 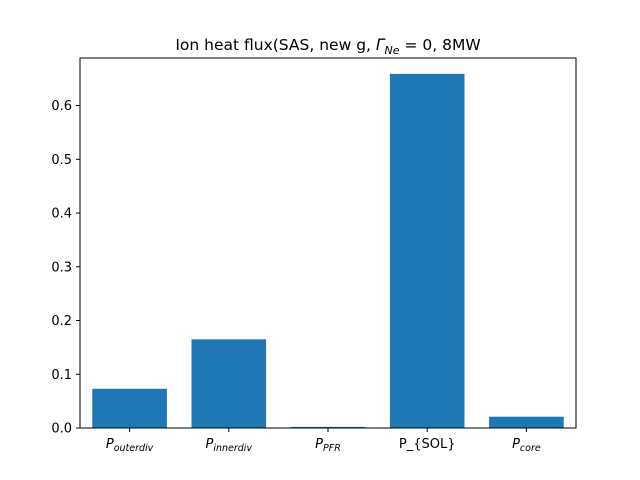 What do you see at coordinates (526, 445) in the screenshot?
I see `x-tick-label-4: Pcore` at bounding box center [526, 445].